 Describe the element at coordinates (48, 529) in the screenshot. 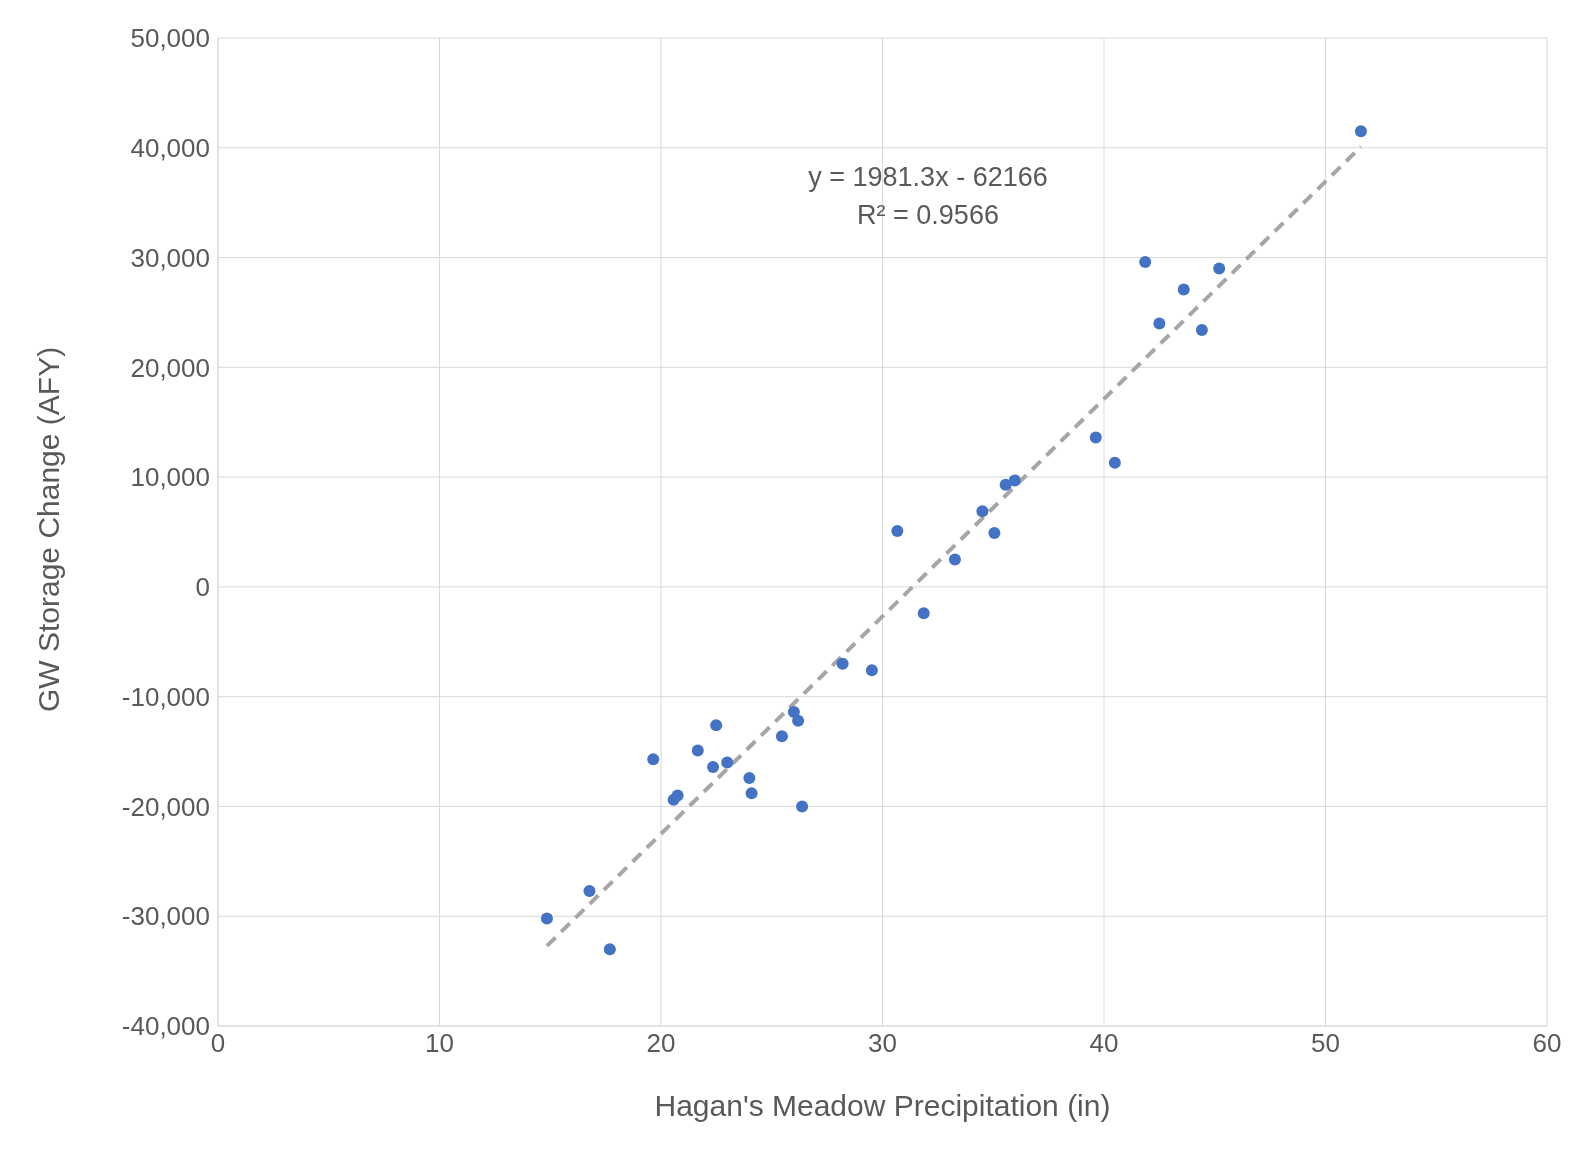

I see `y-axis-title: GW Storage Change (AFY)` at that location.